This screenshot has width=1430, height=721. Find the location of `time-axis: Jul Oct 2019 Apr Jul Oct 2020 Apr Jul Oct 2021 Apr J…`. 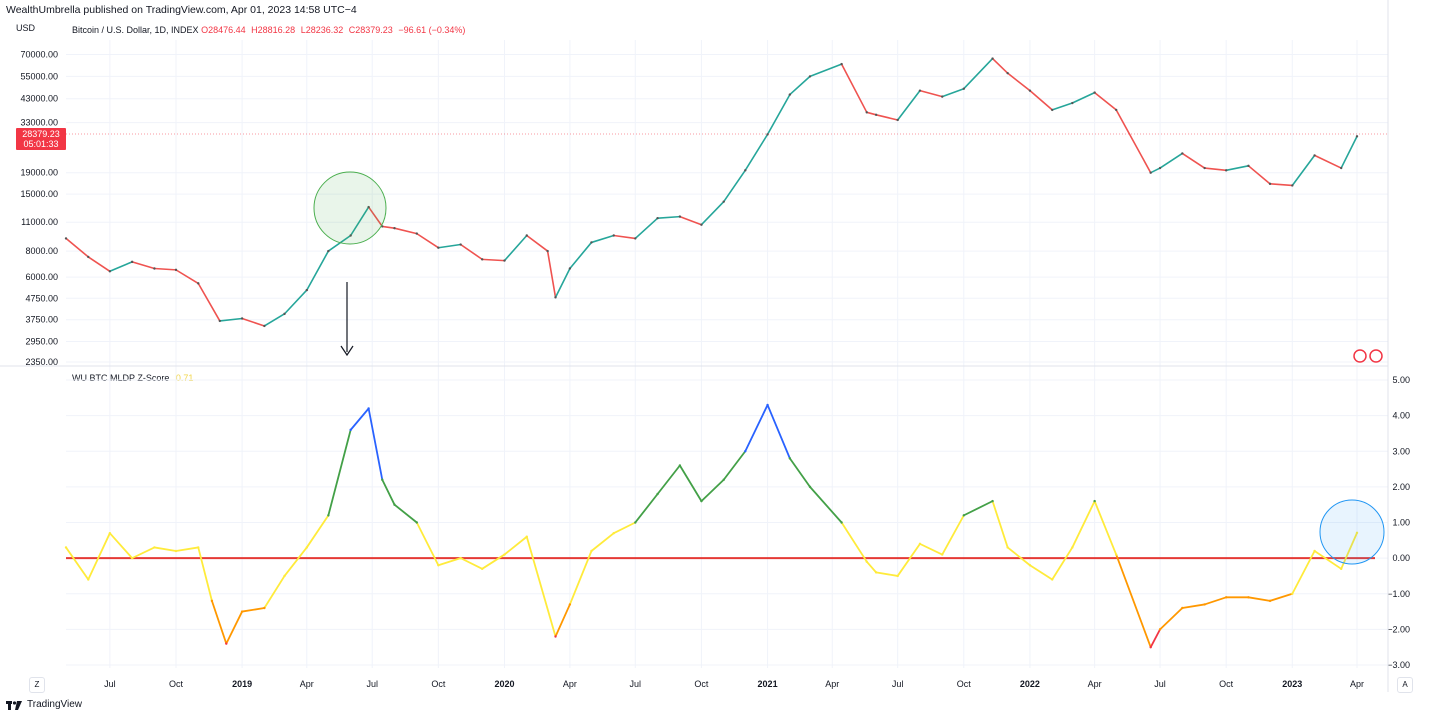

time-axis: Jul Oct 2019 Apr Jul Oct 2020 Apr Jul Oct 2021 Apr J… is located at coordinates (734, 684).